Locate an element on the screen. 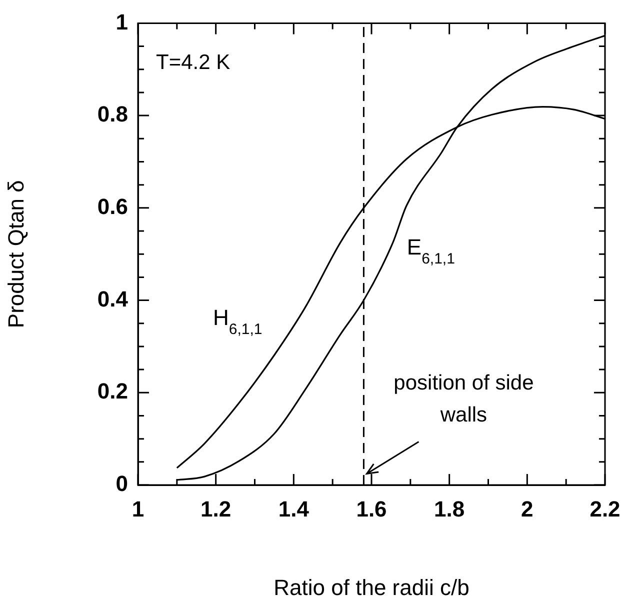 Image resolution: width=636 pixels, height=606 pixels. y-axis-title: Product Qtan δ is located at coordinates (15, 254).